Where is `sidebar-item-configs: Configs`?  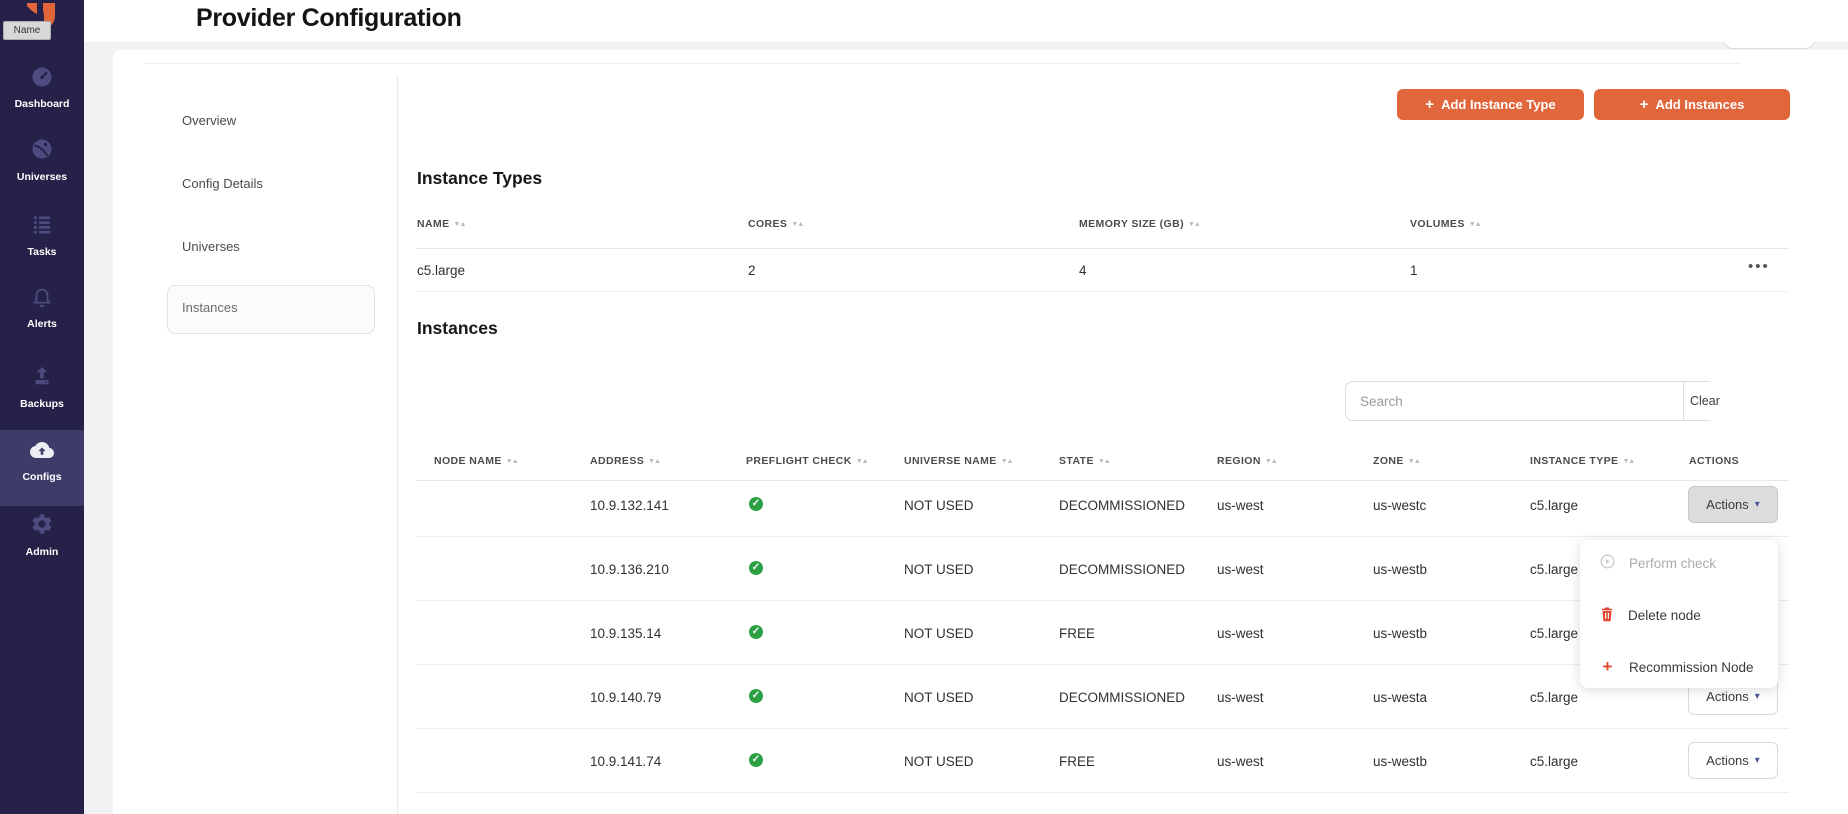
sidebar-item-configs: Configs is located at coordinates (42, 460).